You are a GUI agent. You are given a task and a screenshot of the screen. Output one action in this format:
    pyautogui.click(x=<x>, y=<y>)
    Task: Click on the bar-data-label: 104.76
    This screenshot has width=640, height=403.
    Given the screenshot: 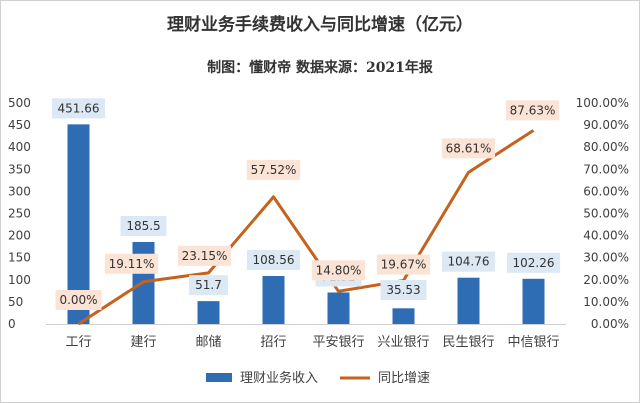 What is the action you would take?
    pyautogui.click(x=469, y=262)
    